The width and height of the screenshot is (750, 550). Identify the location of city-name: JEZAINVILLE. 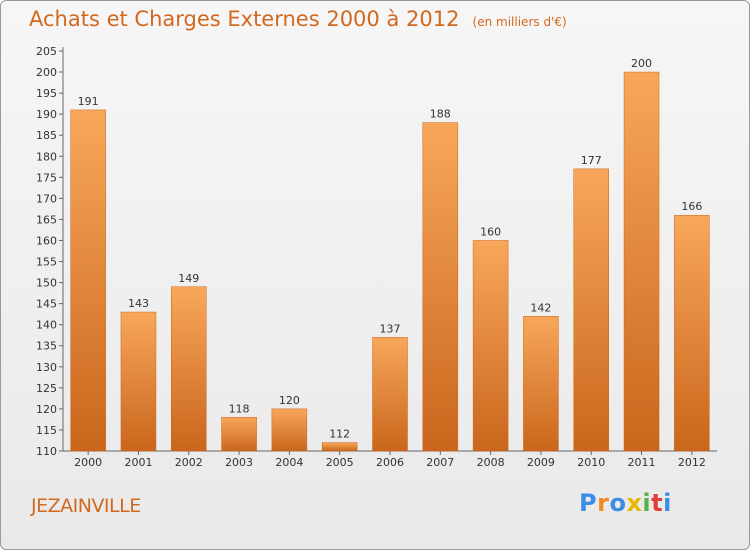
(86, 506).